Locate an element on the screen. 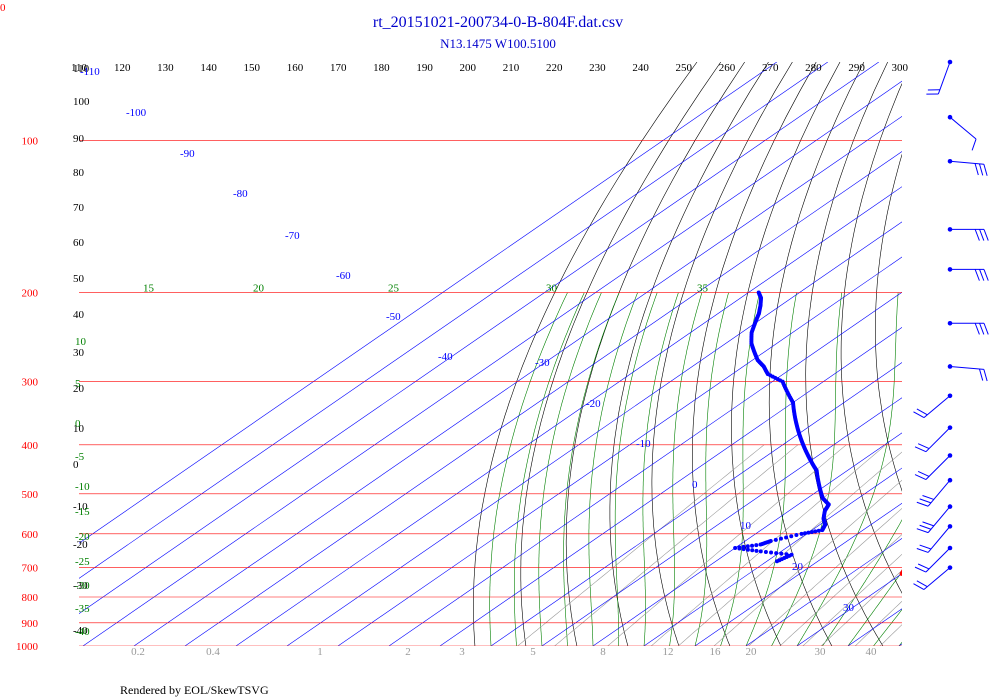 This screenshot has width=1000, height=700. isotherm-label: 0 is located at coordinates (695, 485).